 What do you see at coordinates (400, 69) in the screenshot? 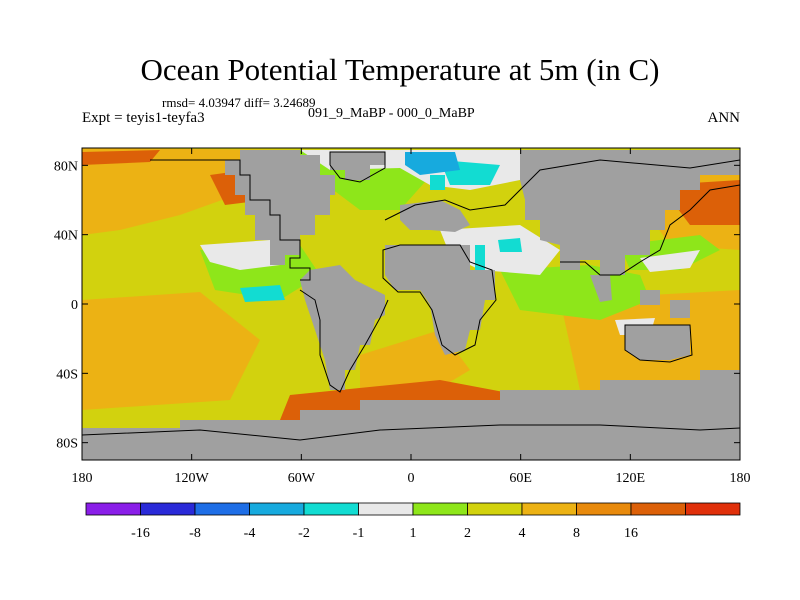
I see `plot-title: Ocean Potential Temperature at 5m (in C)` at bounding box center [400, 69].